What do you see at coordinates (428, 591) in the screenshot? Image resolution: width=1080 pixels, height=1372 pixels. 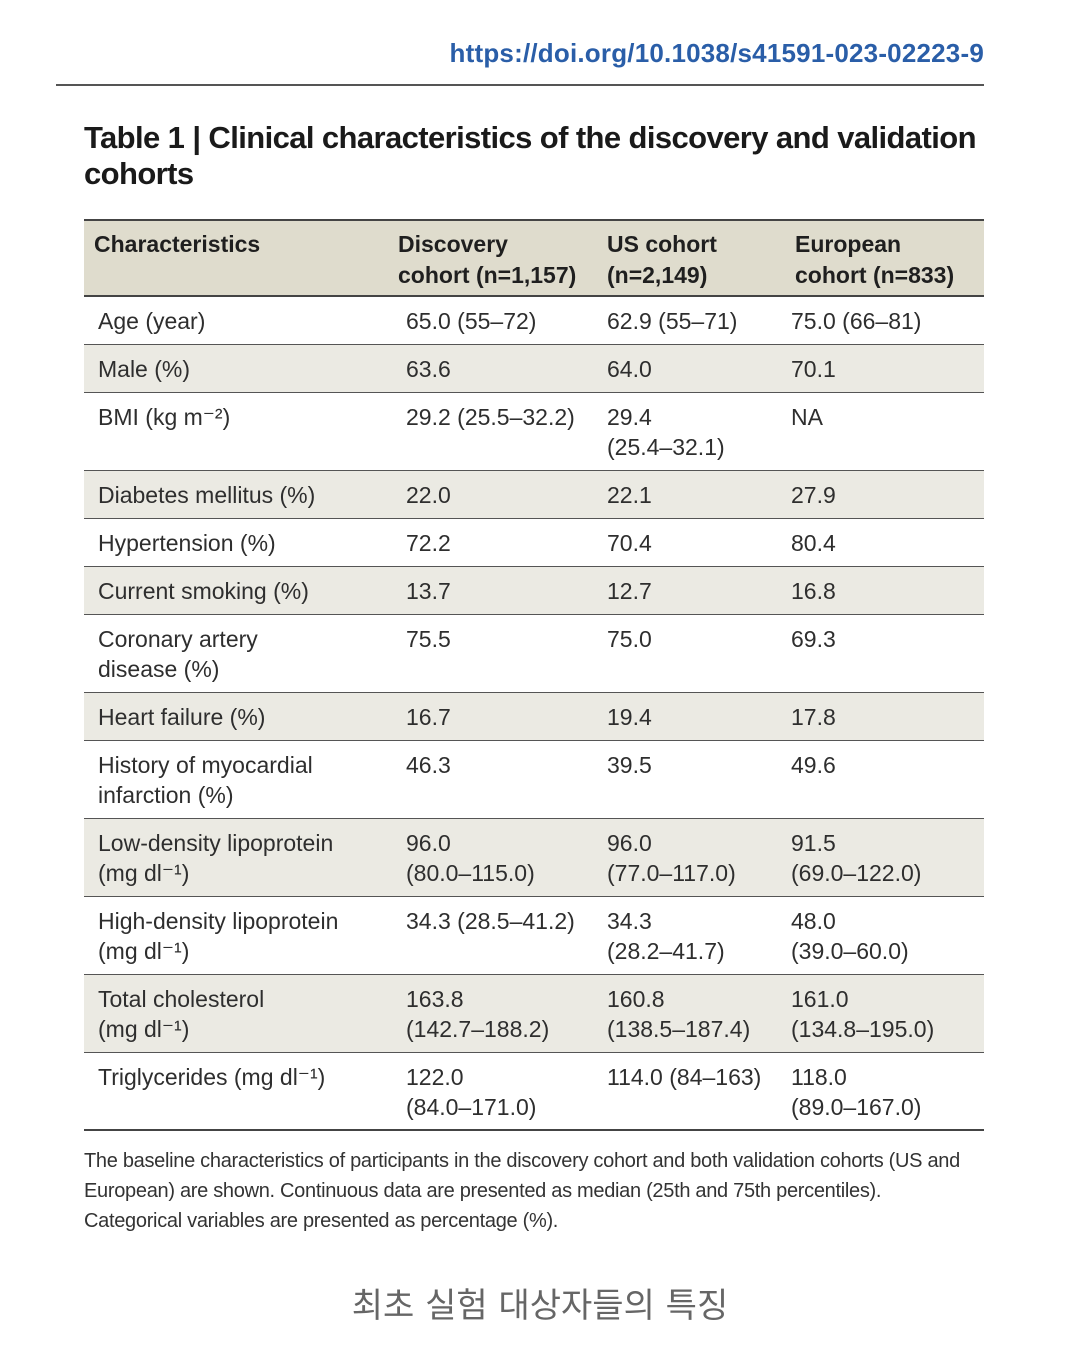 I see `table-cell: 13.7` at bounding box center [428, 591].